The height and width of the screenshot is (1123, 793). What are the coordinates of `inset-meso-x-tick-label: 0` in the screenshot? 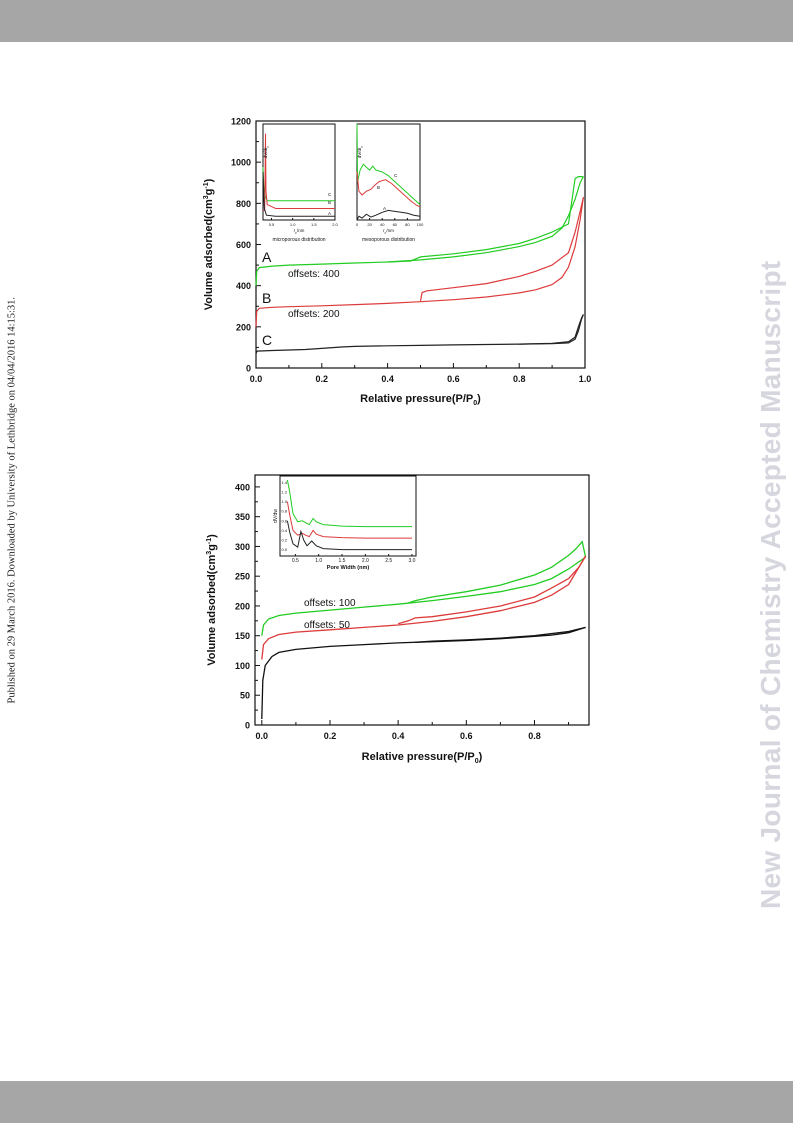 It's located at (357, 224).